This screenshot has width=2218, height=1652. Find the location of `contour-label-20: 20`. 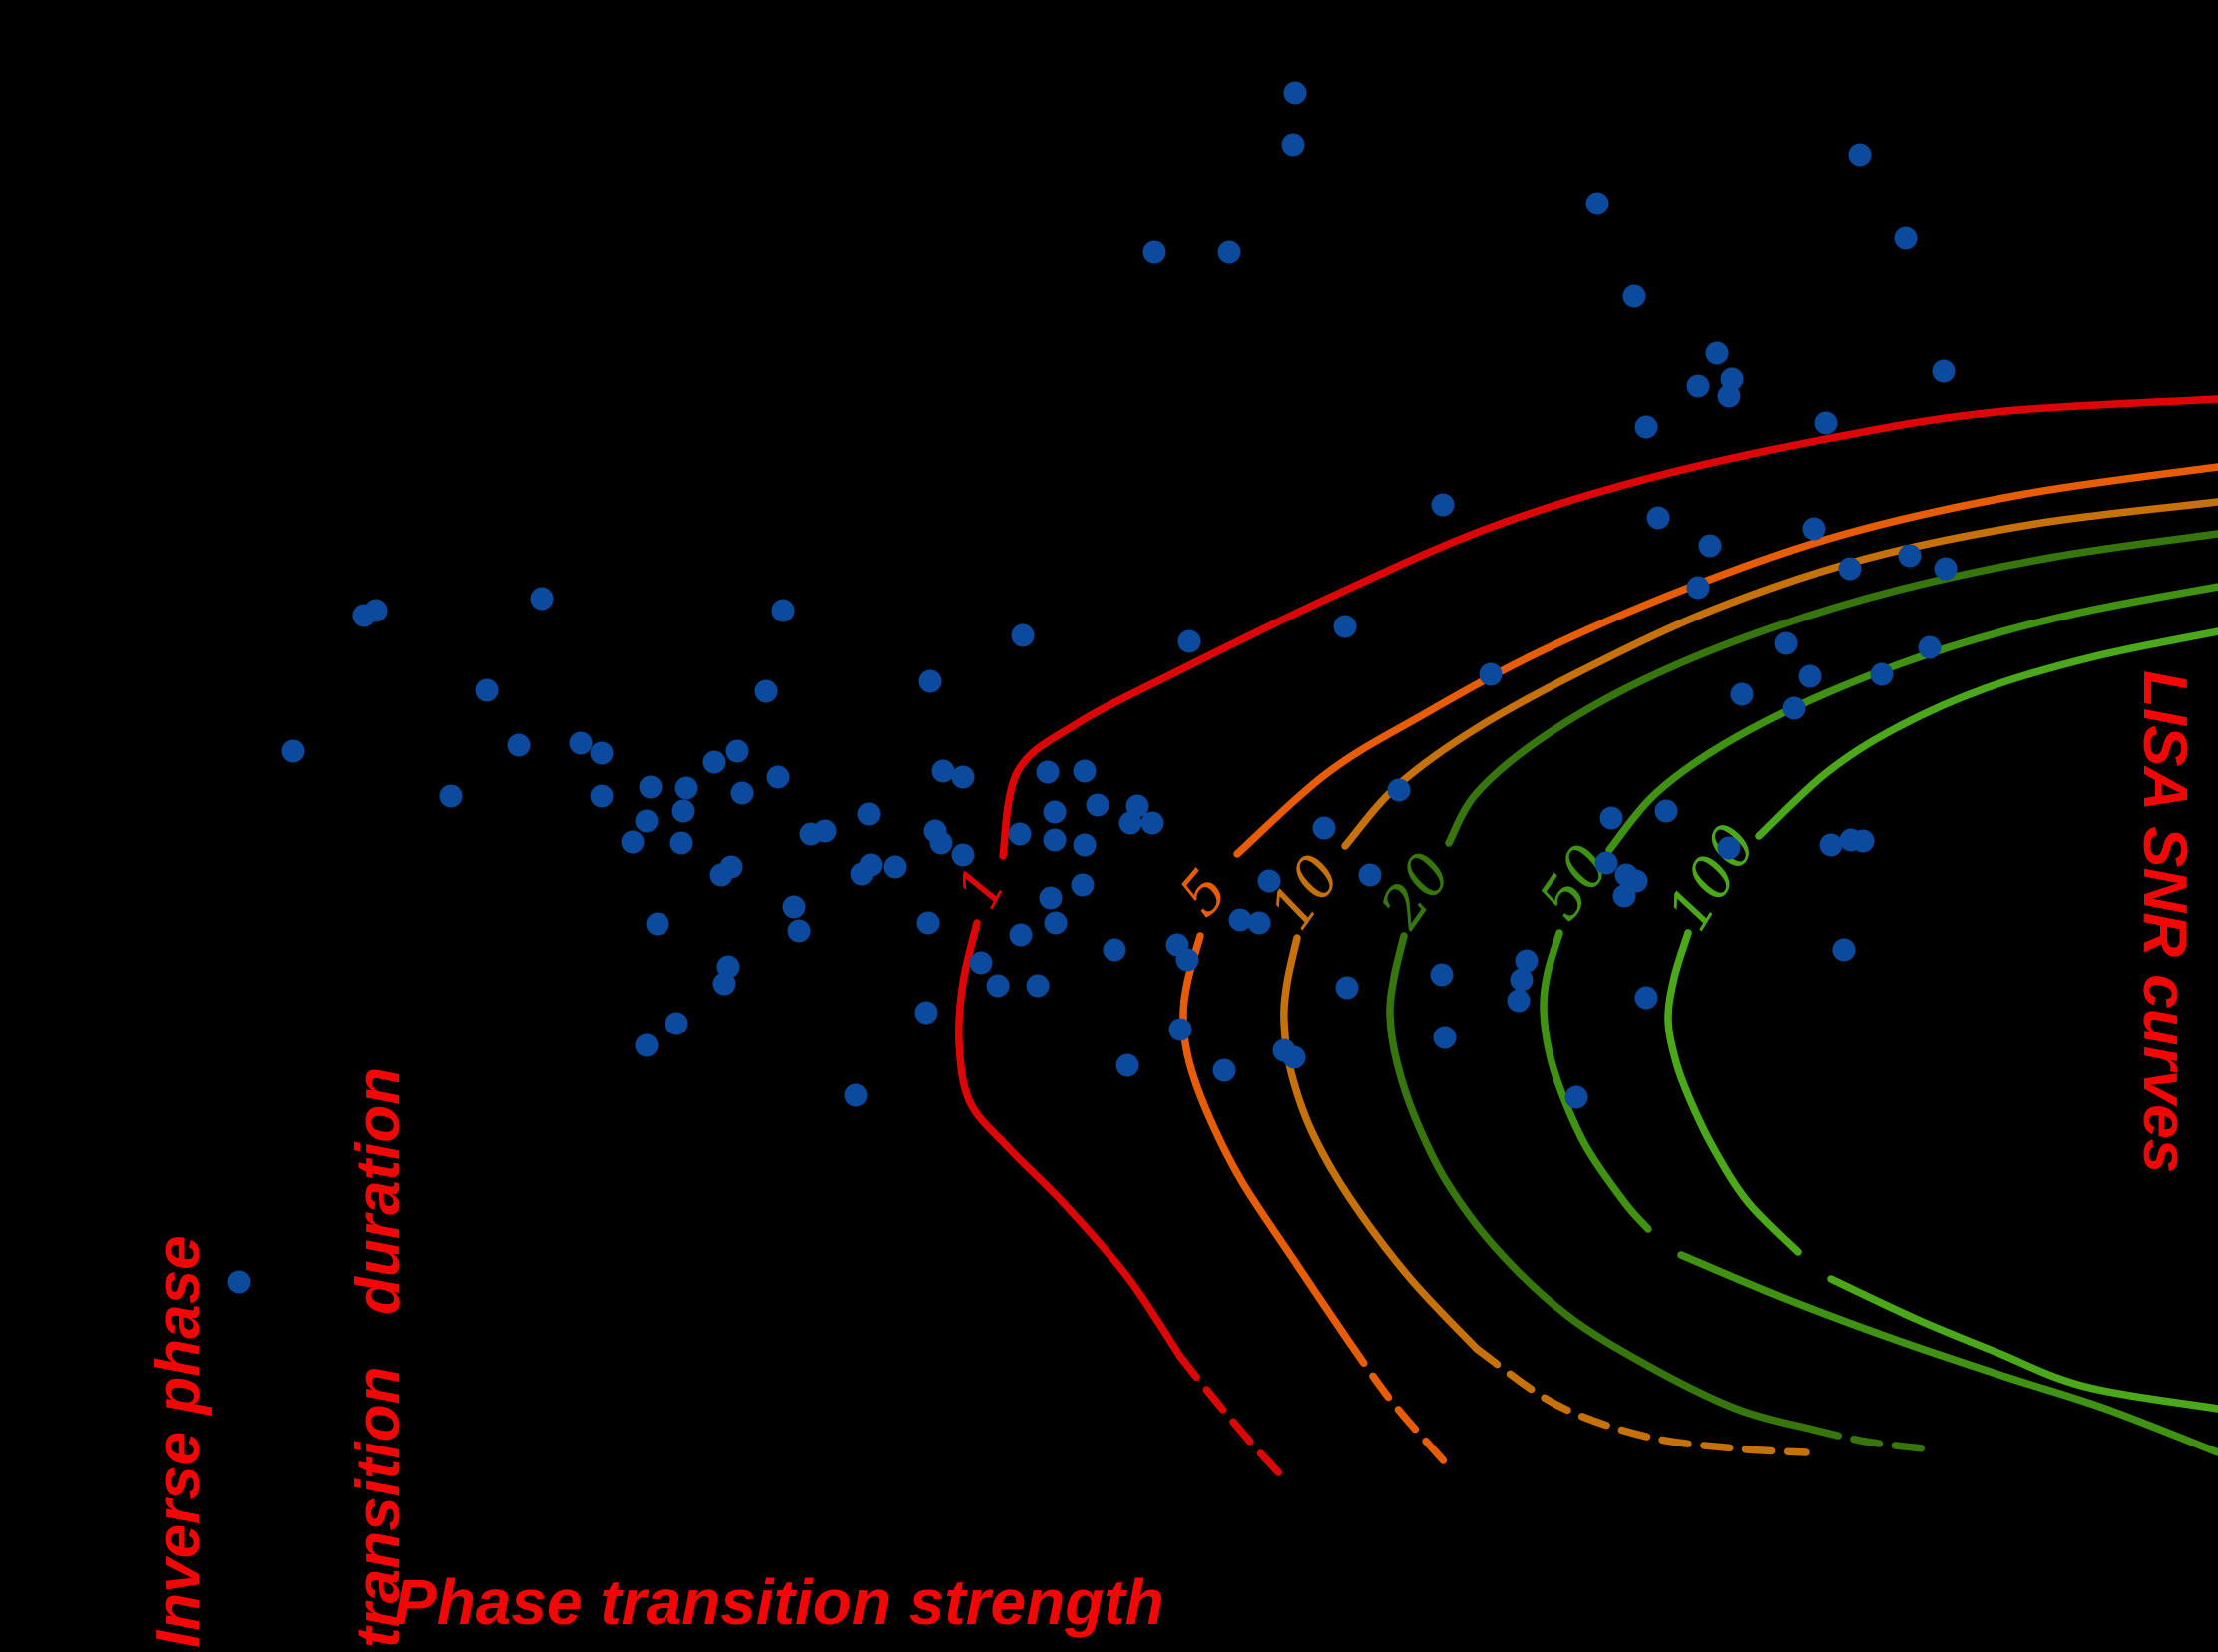

contour-label-20: 20 is located at coordinates (1415, 890).